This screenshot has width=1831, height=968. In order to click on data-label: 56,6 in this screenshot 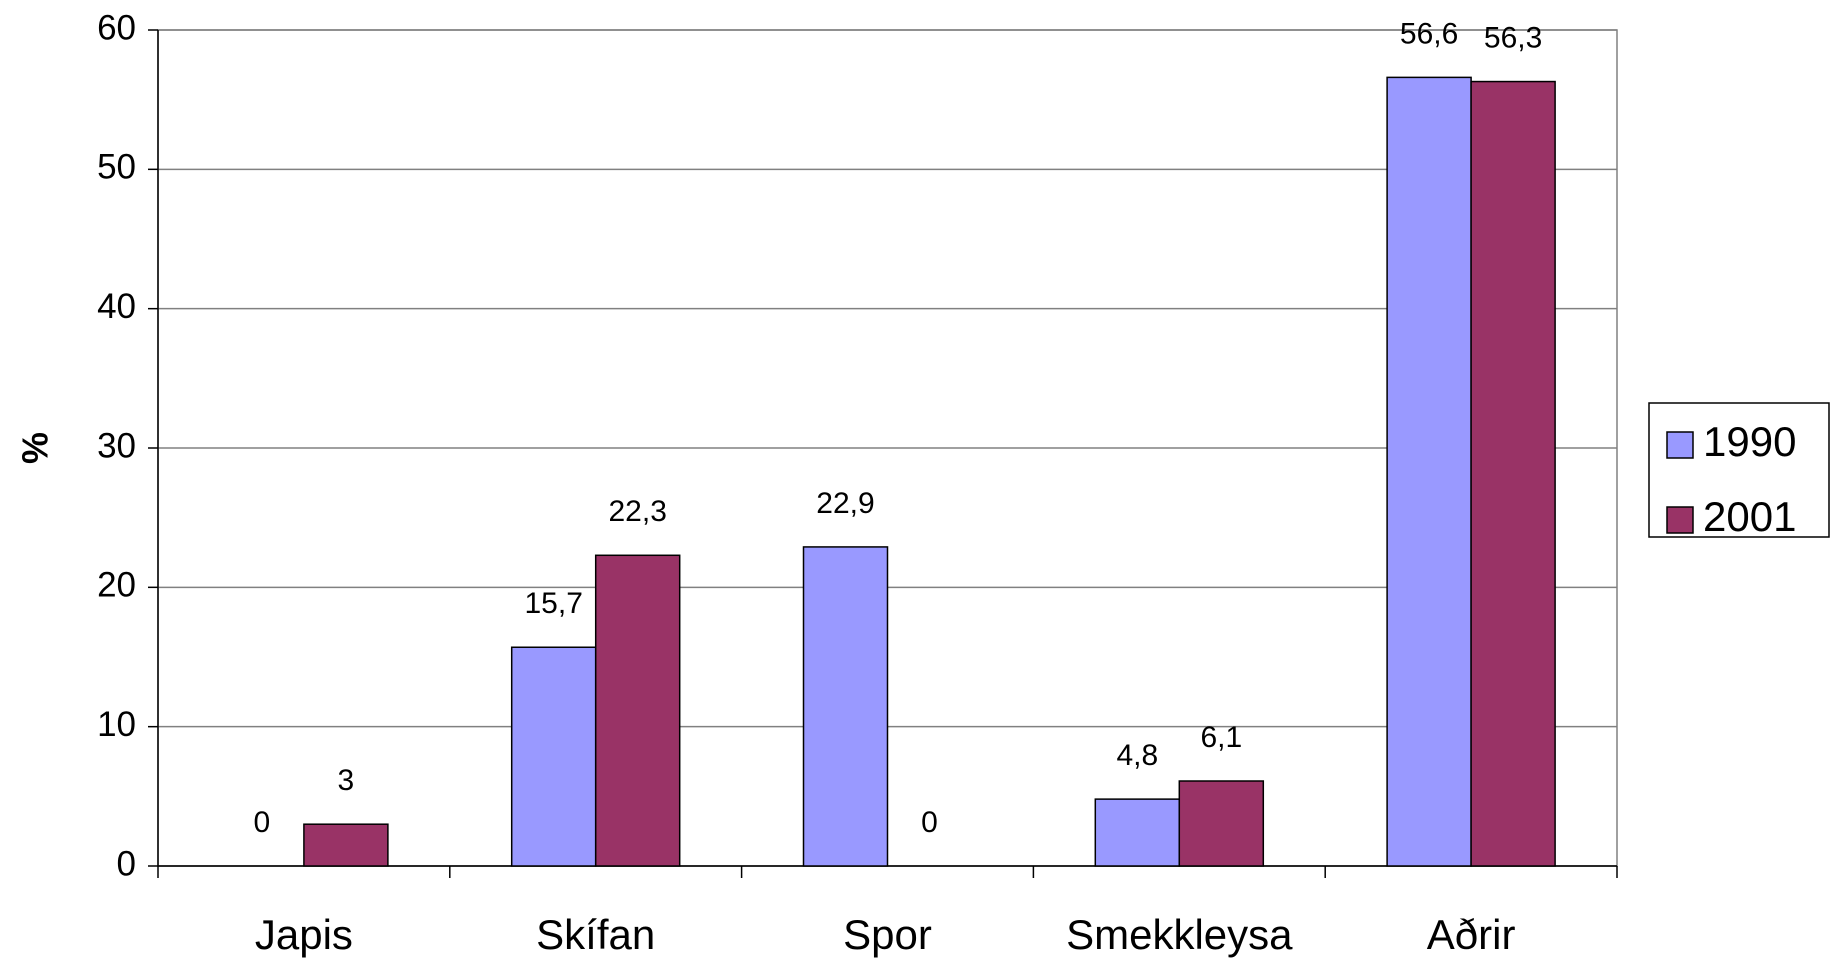, I will do `click(1429, 33)`.